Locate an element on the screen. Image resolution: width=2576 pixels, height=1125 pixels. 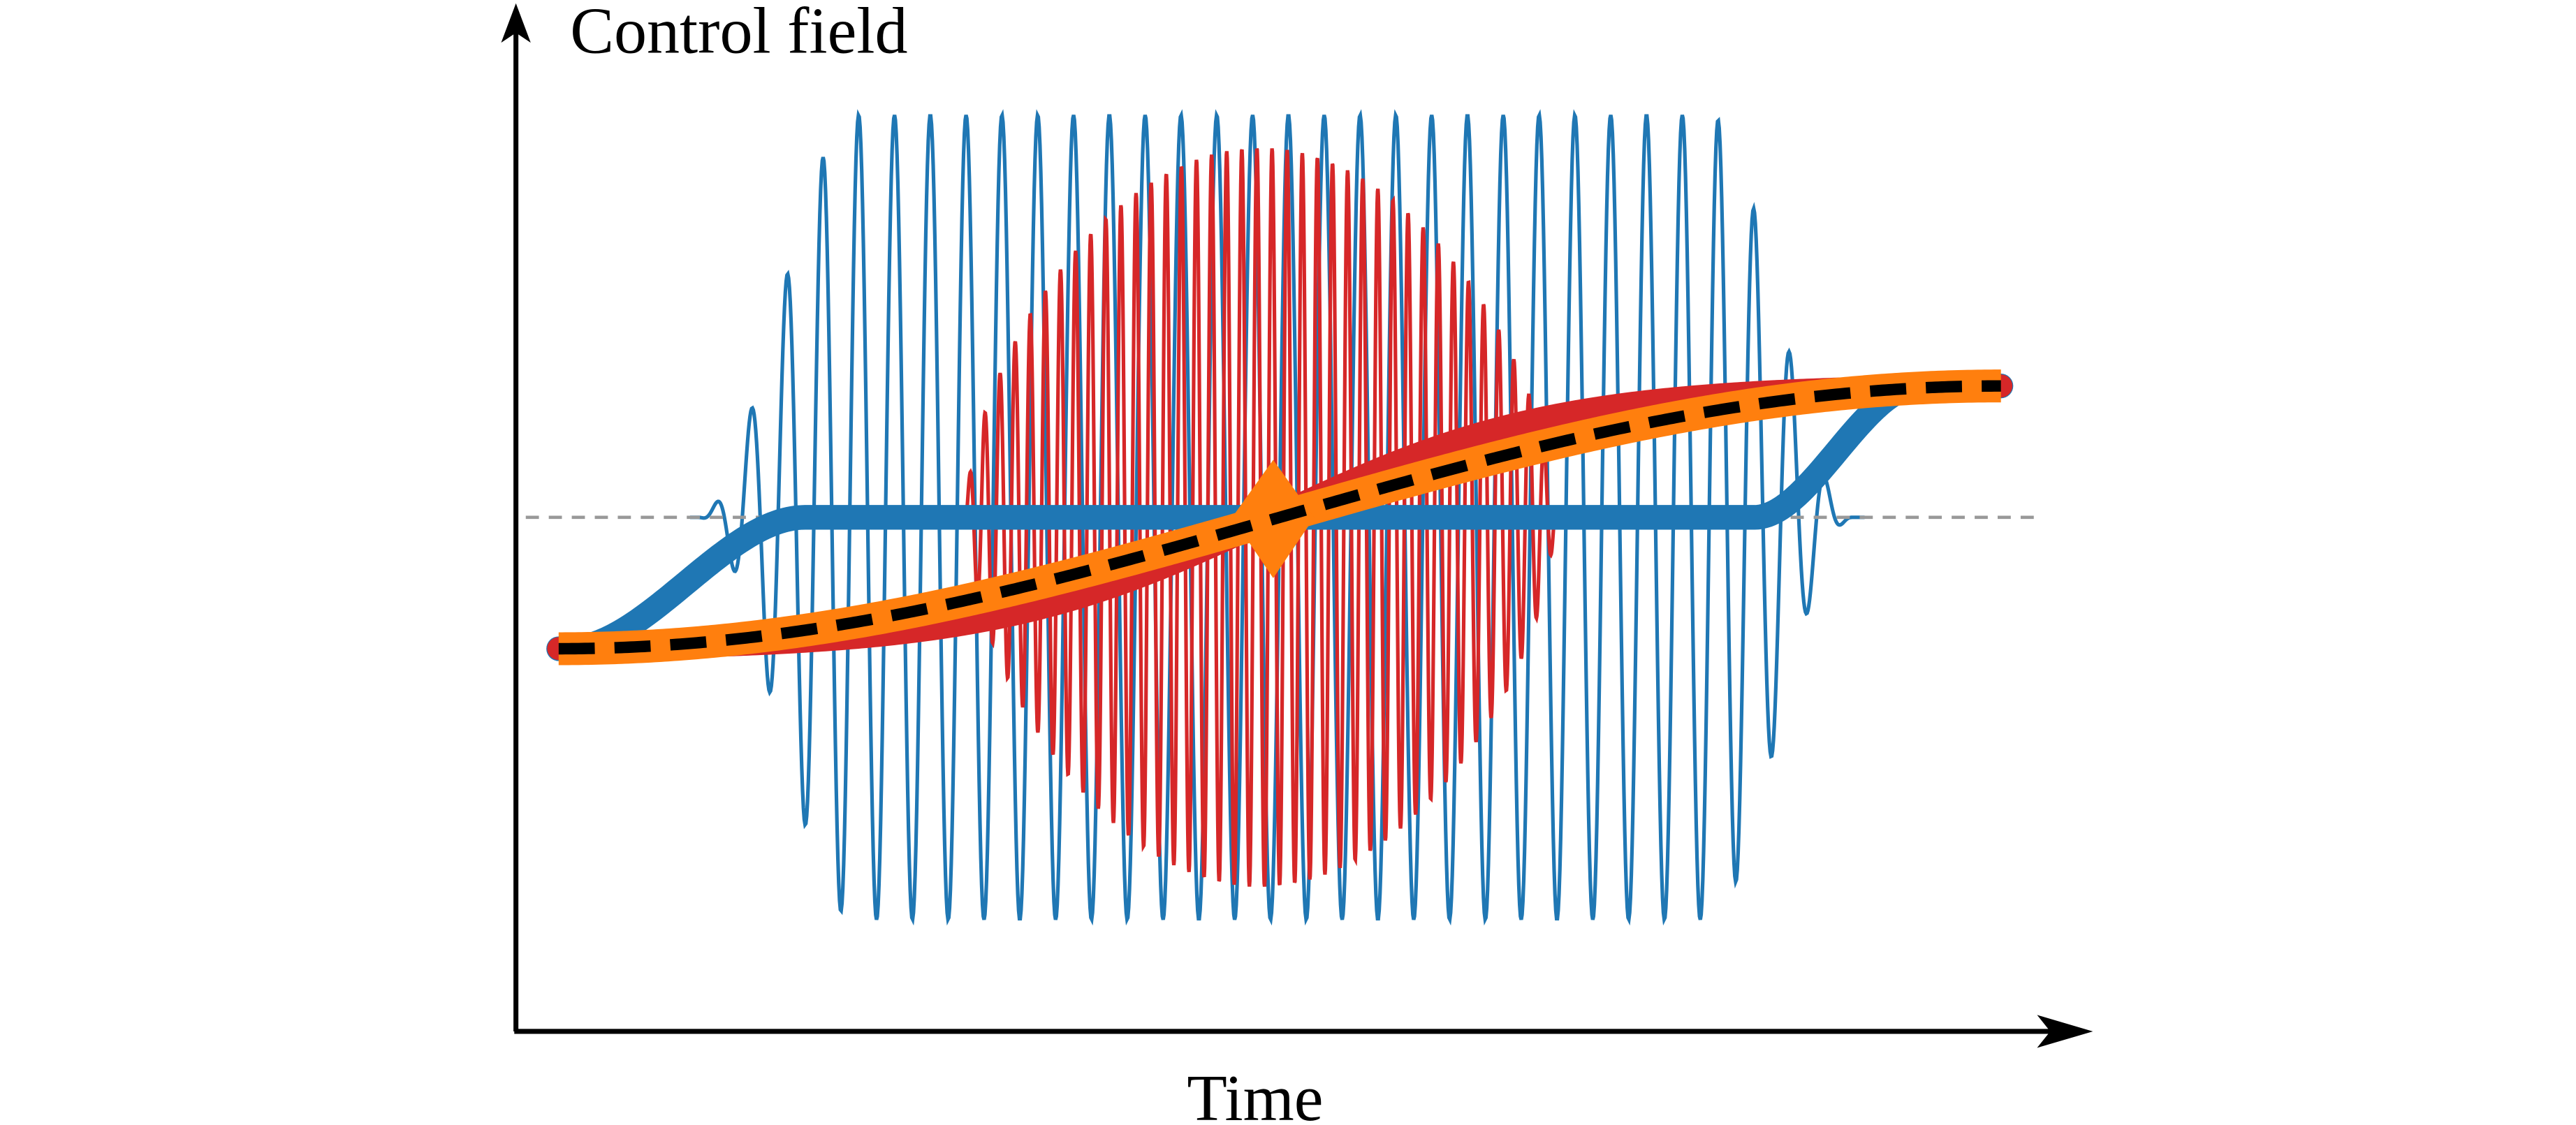
y-axis-label: Control field is located at coordinates (738, 33).